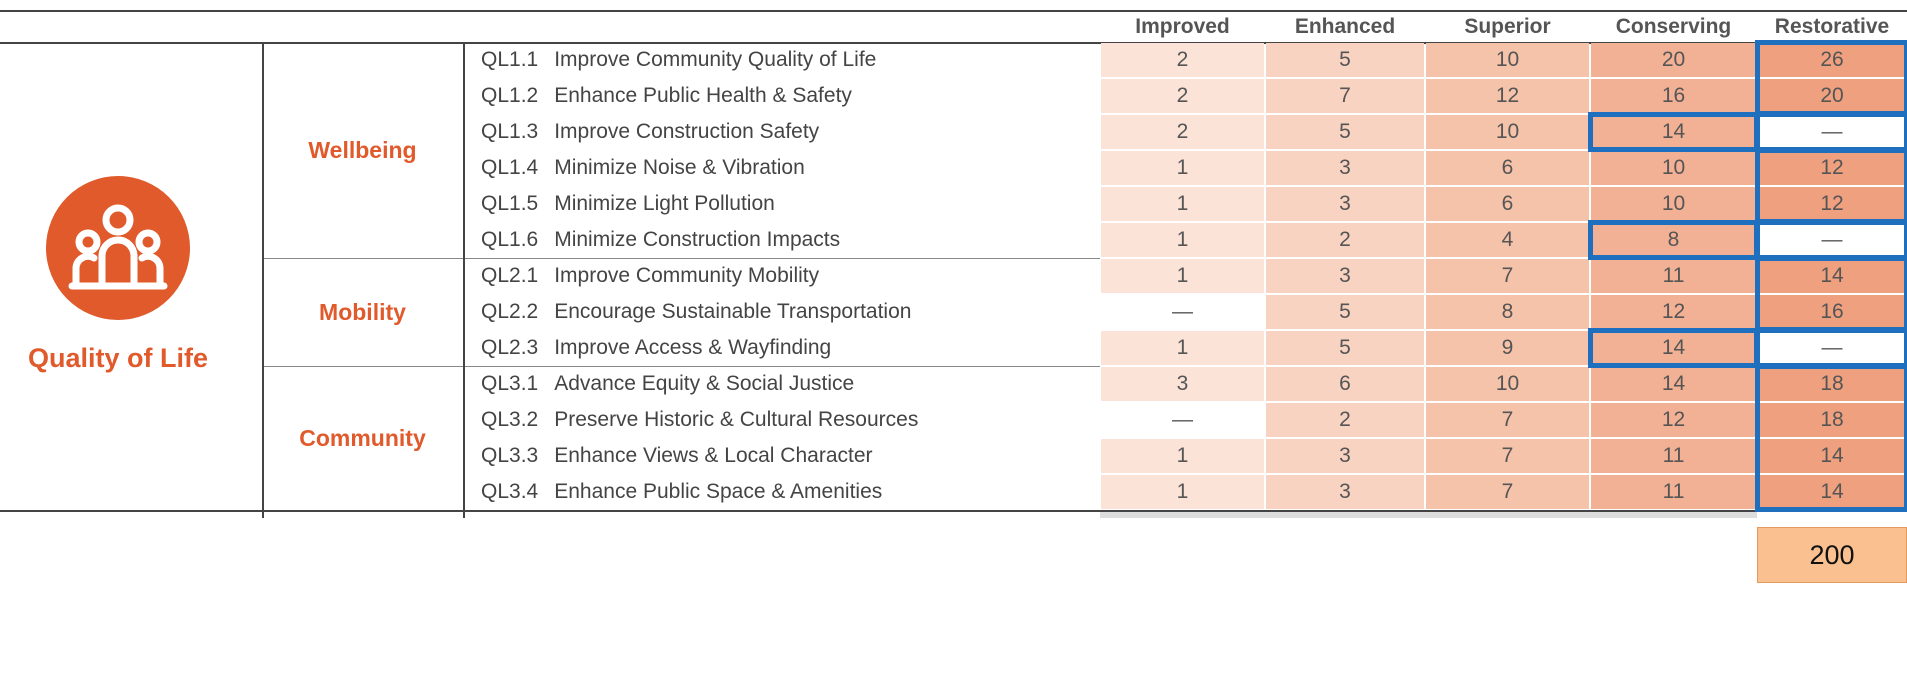 The height and width of the screenshot is (691, 1907). I want to click on item-name: Improve Construction Safety, so click(687, 131).